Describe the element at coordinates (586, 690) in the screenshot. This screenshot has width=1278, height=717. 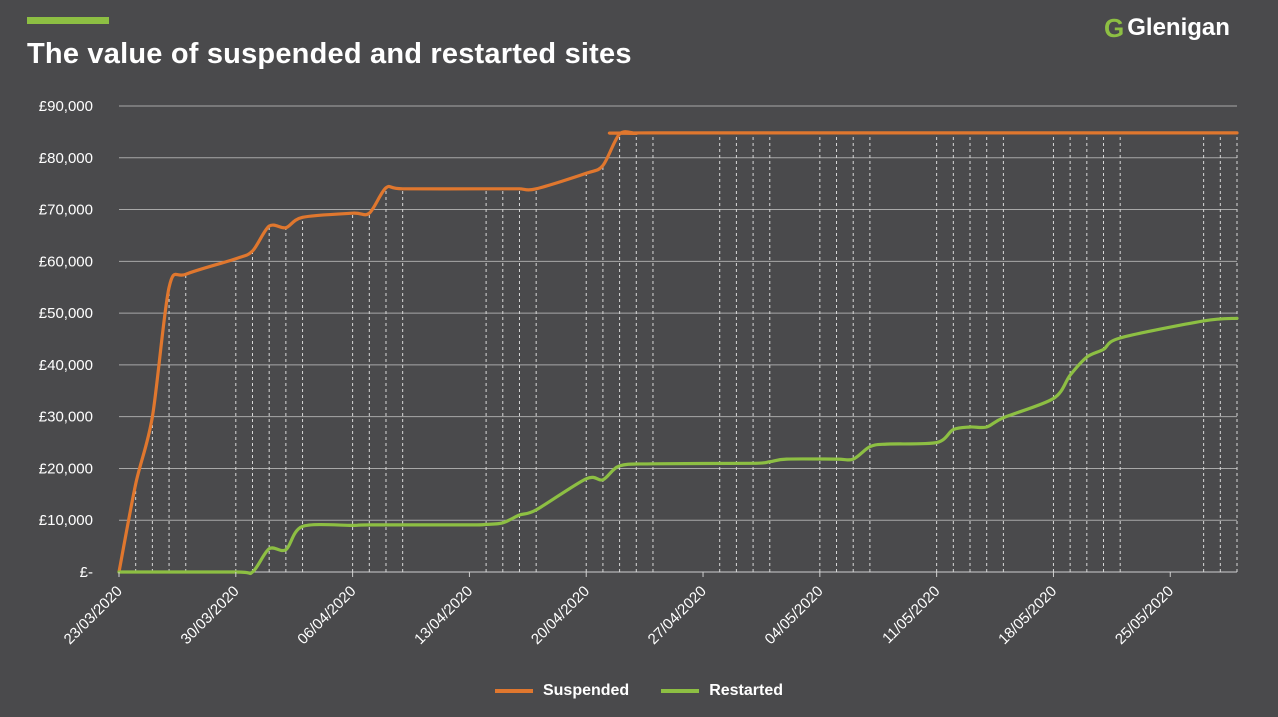
I see `legend-label-suspended: Suspended` at that location.